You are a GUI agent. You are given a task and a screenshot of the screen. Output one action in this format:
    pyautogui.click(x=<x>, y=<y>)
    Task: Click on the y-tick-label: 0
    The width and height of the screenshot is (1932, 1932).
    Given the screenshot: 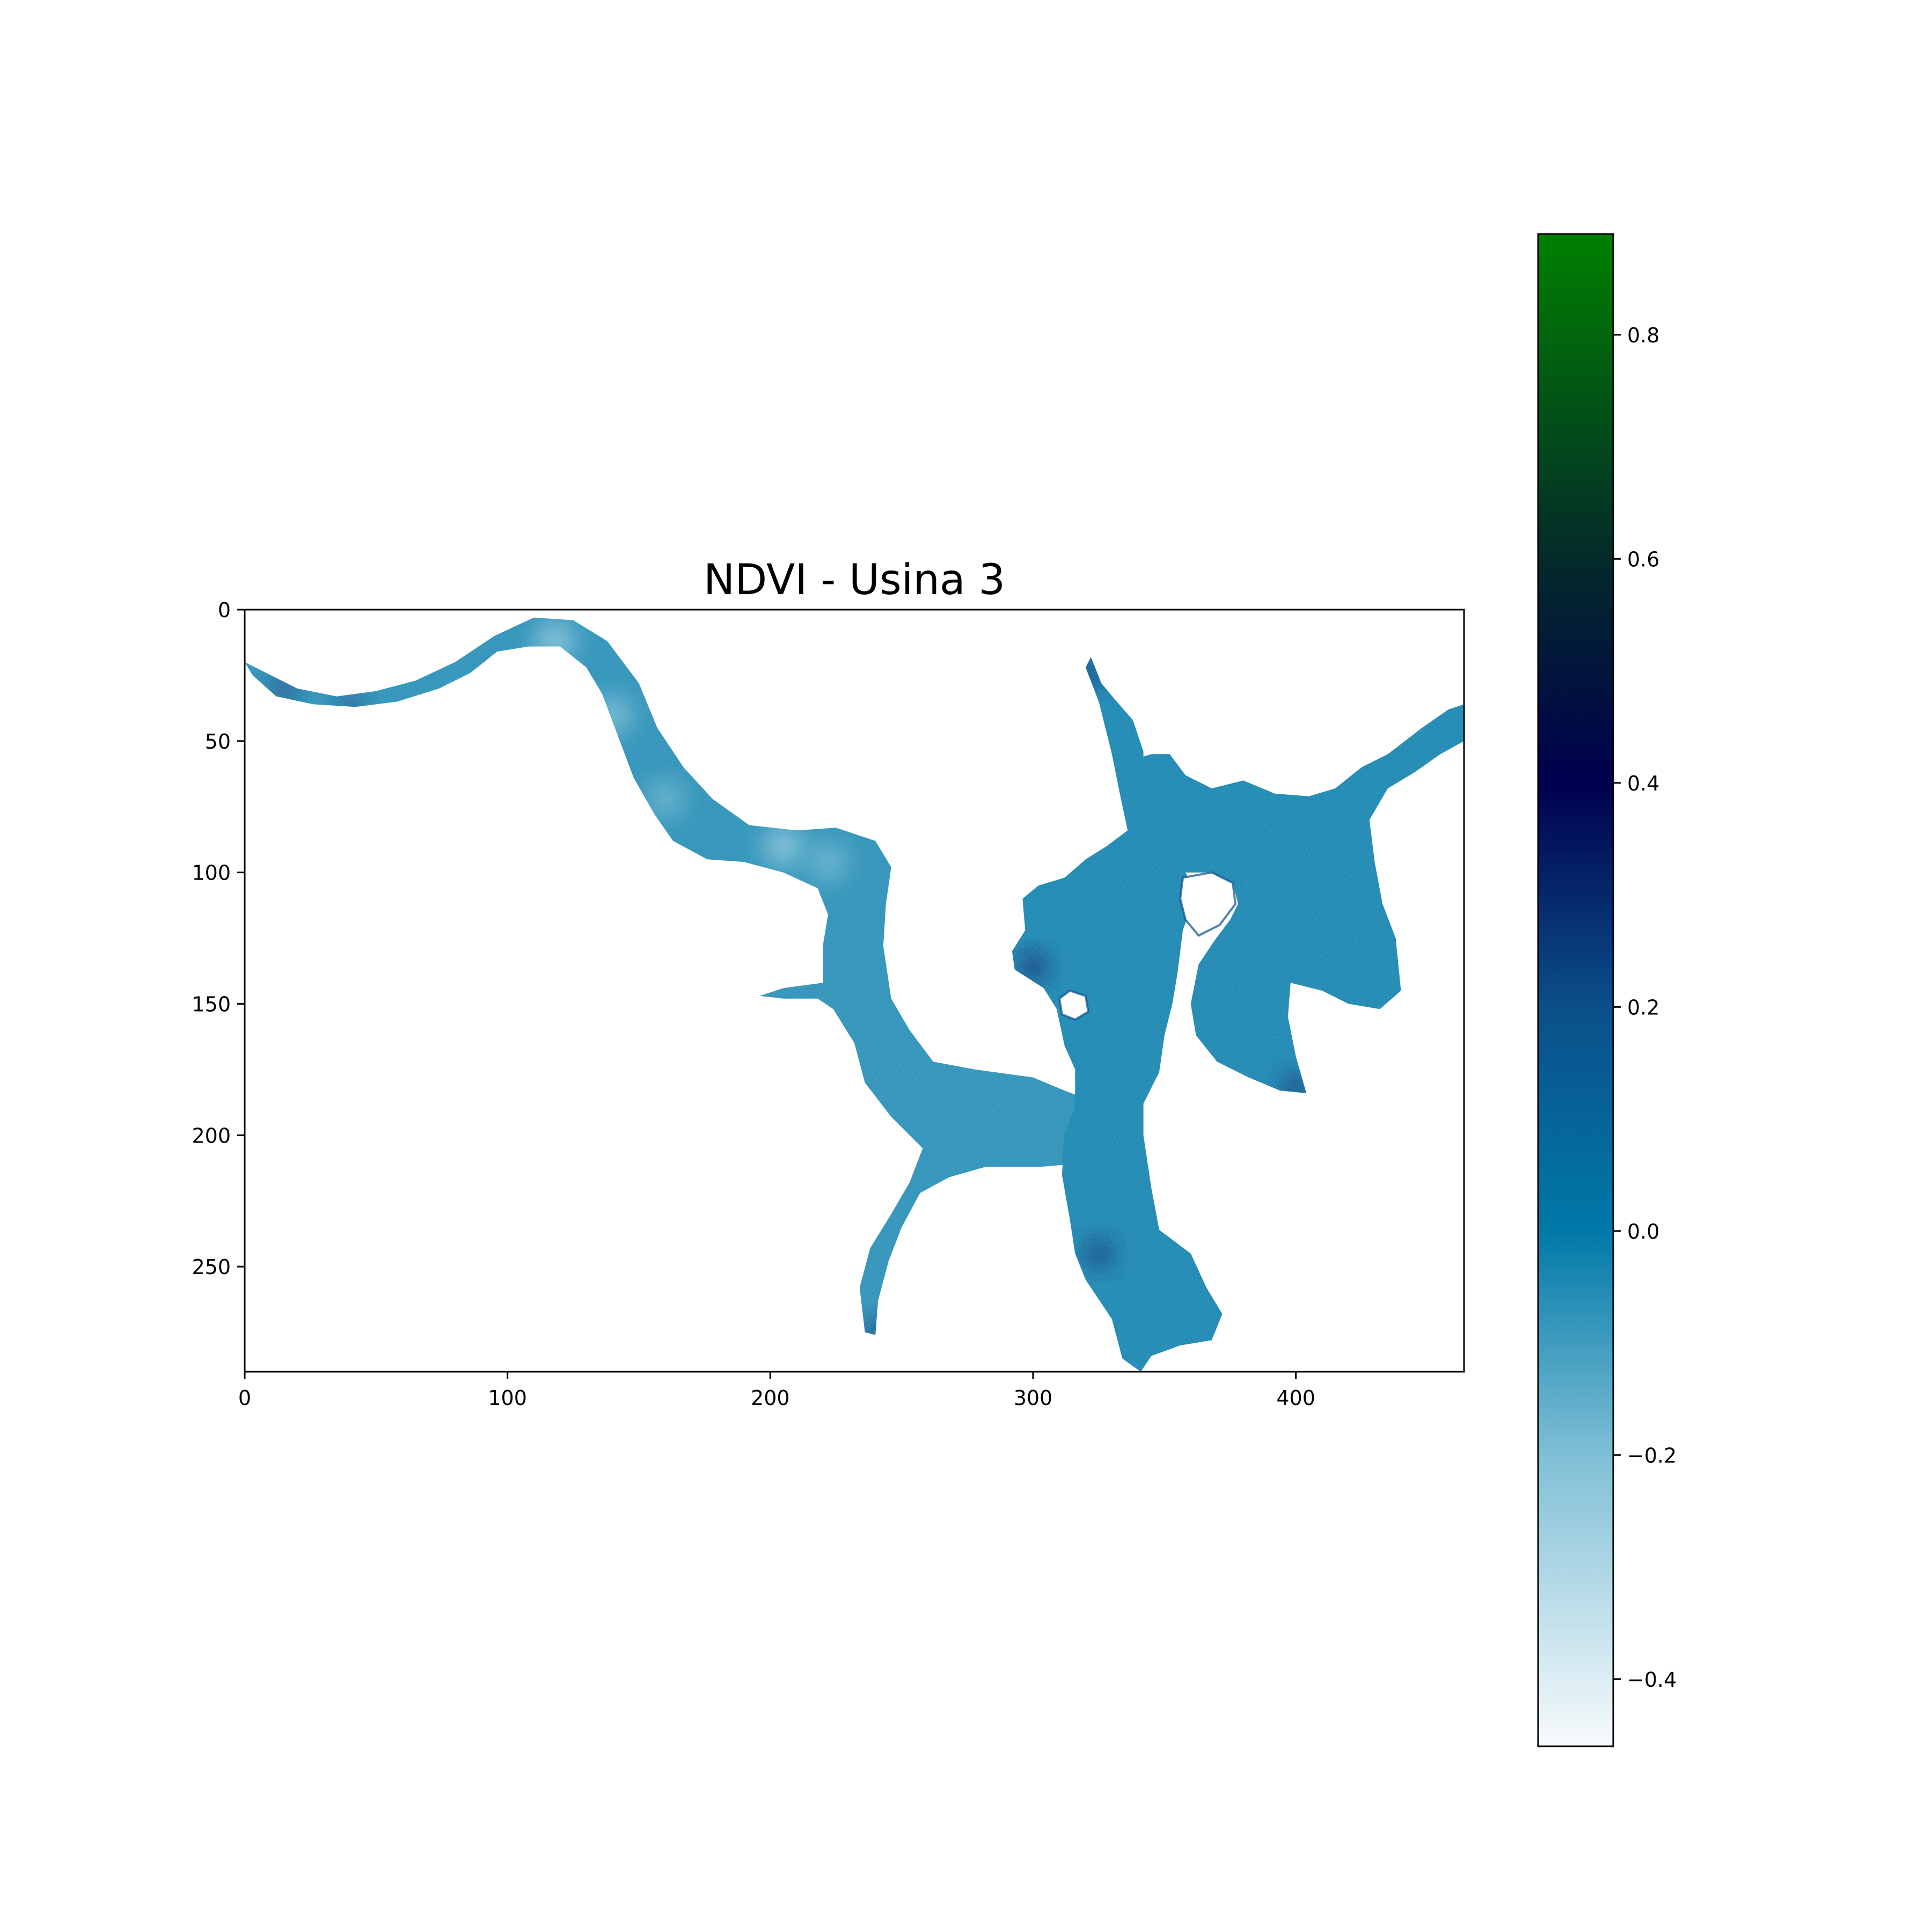 What is the action you would take?
    pyautogui.click(x=224, y=610)
    